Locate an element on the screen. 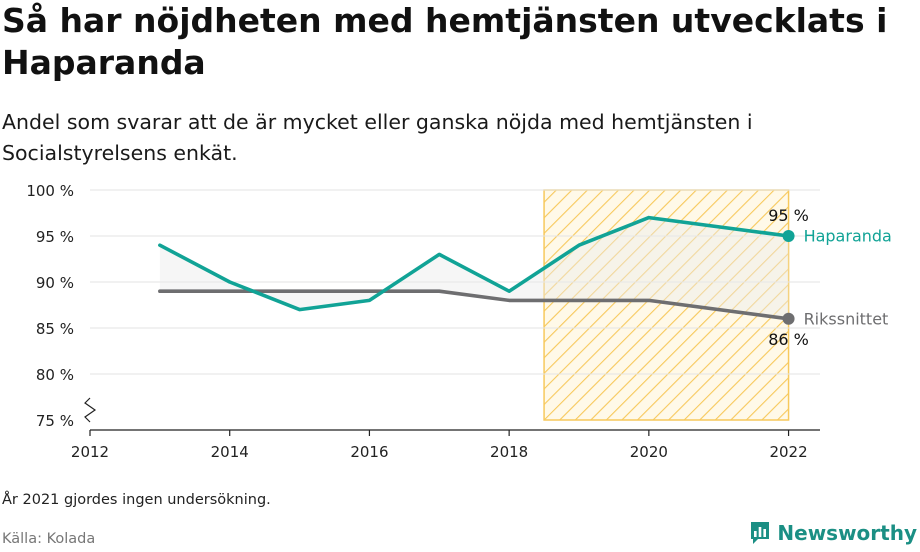 The image size is (920, 552). y-tick-label: 90 % is located at coordinates (55, 283).